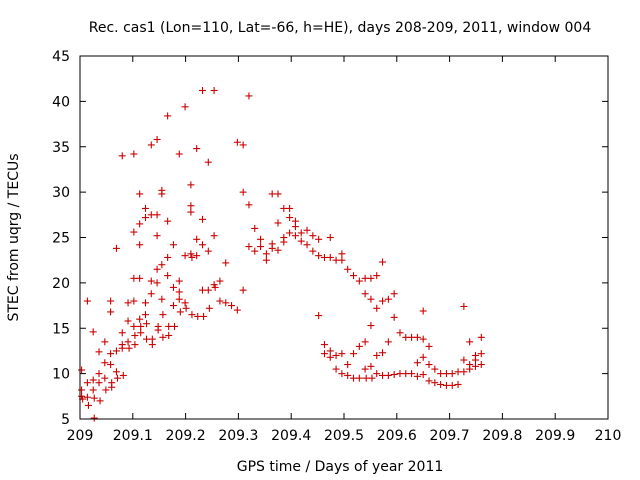 This screenshot has width=640, height=480. Describe the element at coordinates (450, 436) in the screenshot. I see `x-tick-label: 209.7` at that location.